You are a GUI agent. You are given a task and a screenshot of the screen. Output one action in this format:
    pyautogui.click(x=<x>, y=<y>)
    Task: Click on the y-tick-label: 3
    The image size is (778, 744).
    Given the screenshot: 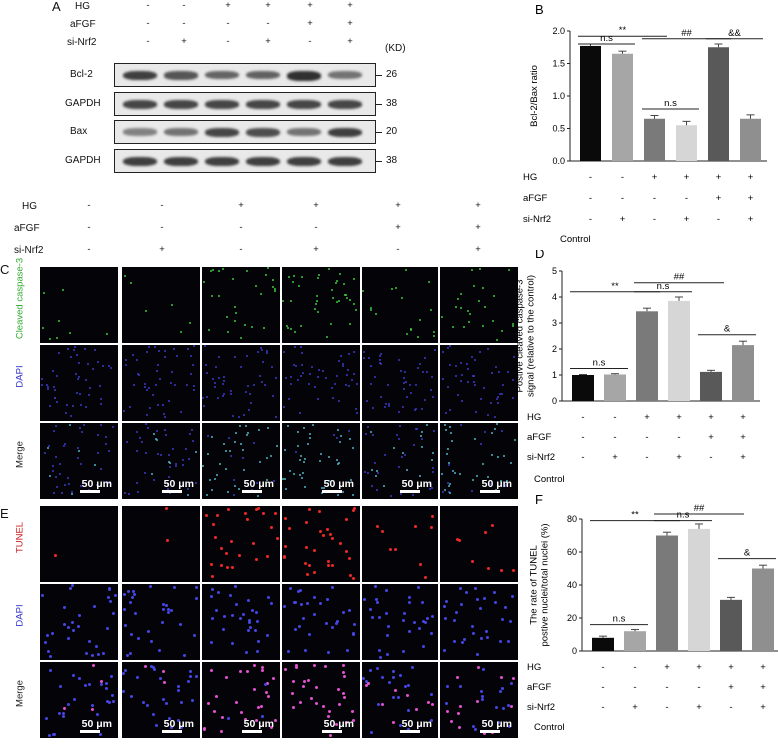 What is the action you would take?
    pyautogui.click(x=554, y=323)
    